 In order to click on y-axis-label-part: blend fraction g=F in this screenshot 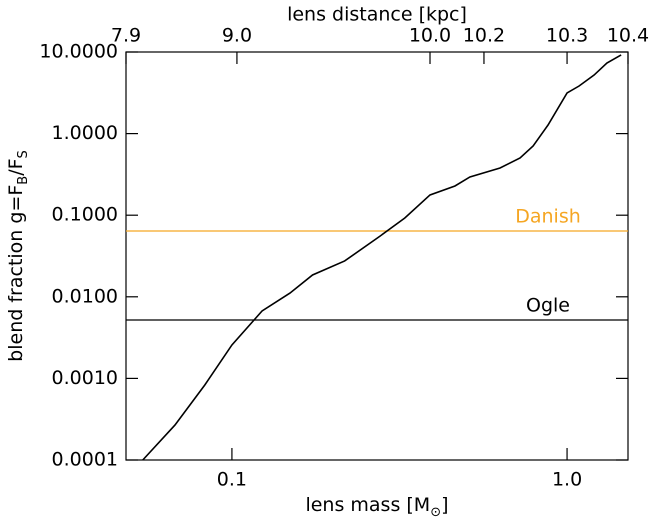, I will do `click(16, 273)`.